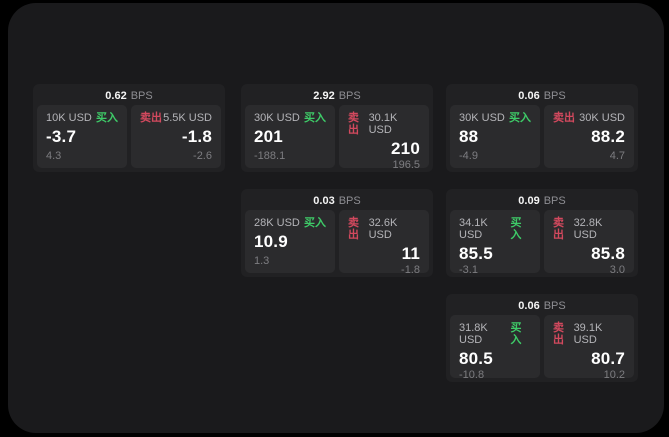  I want to click on quote-card-body: 30K USD 买入 88 -4.9 卖出 30K USD 88.2 4.7, so click(542, 136).